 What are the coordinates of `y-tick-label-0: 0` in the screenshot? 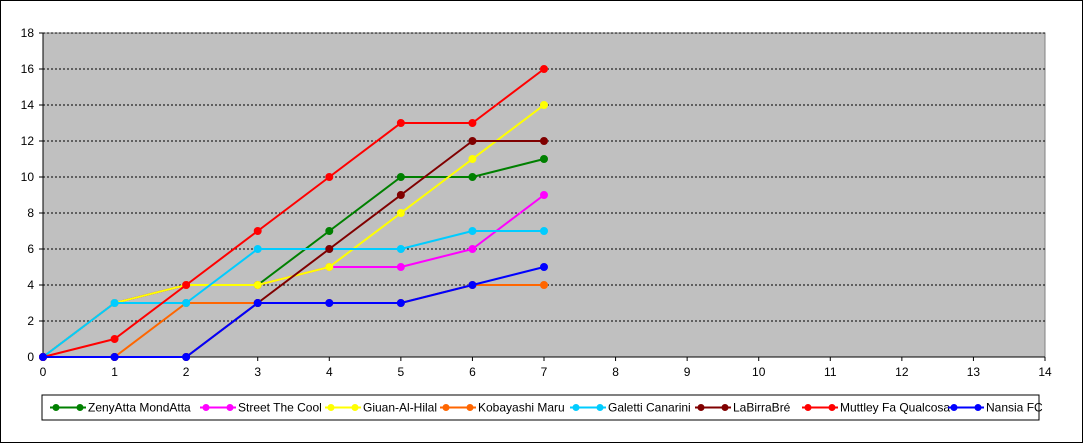 It's located at (30, 357).